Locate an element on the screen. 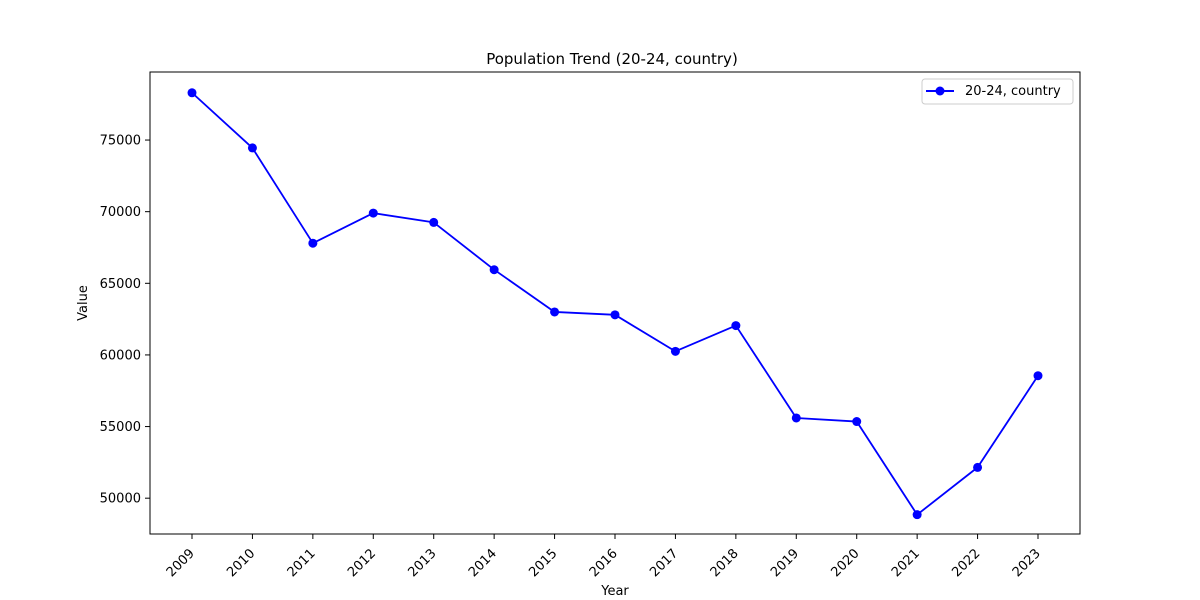  x-tick-label: 2014 is located at coordinates (483, 563).